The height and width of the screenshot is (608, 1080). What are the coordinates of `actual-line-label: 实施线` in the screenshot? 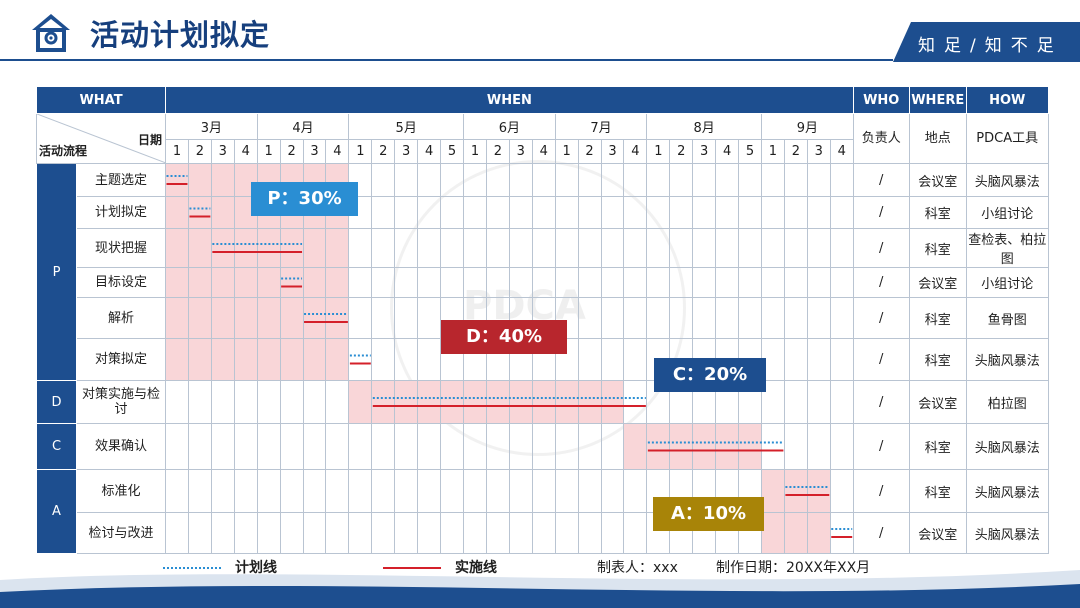 It's located at (476, 568).